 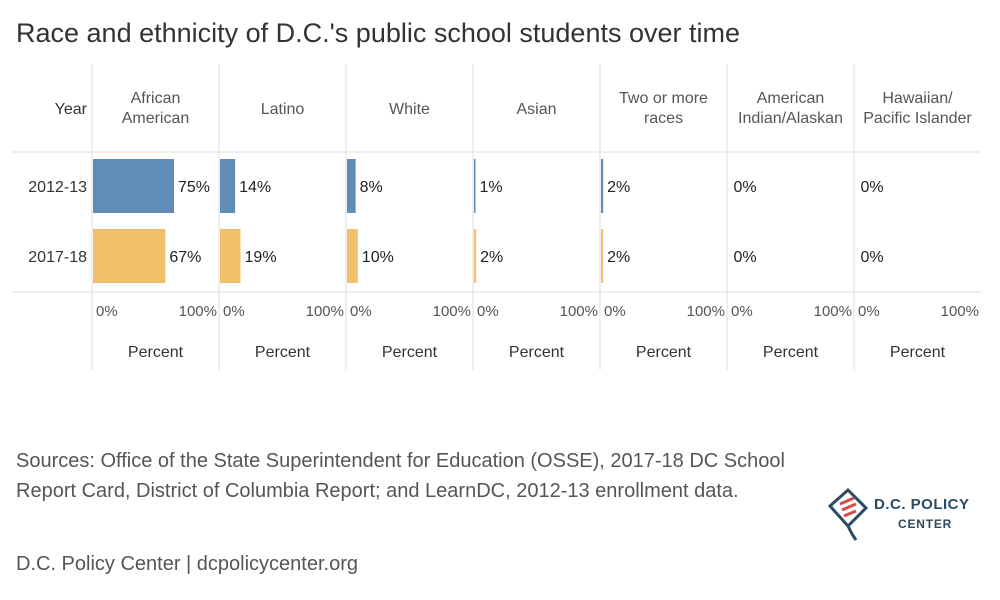 I want to click on column-header-label: Latino, so click(x=283, y=109).